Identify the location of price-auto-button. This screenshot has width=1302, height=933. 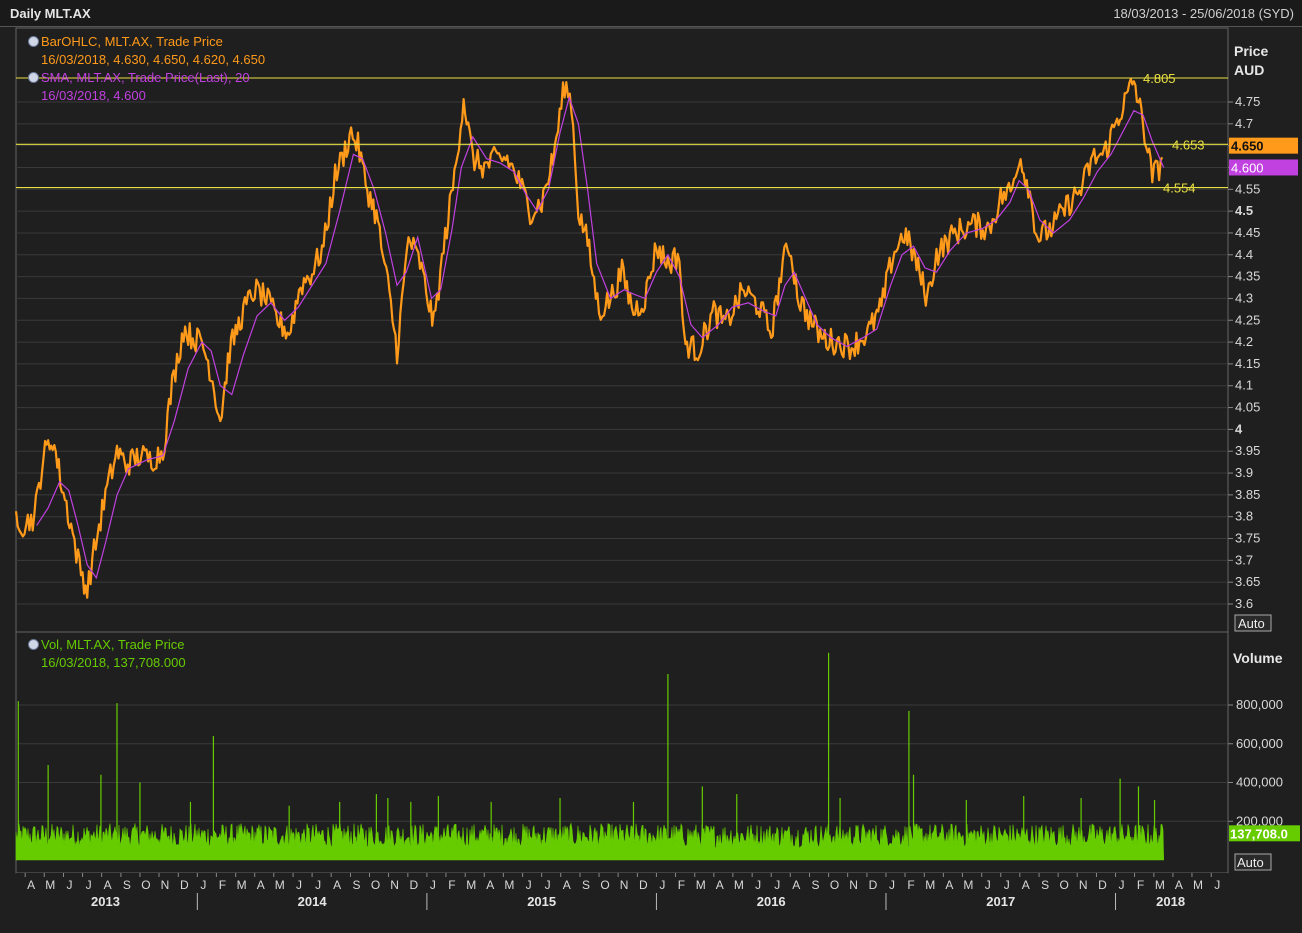
(1253, 623).